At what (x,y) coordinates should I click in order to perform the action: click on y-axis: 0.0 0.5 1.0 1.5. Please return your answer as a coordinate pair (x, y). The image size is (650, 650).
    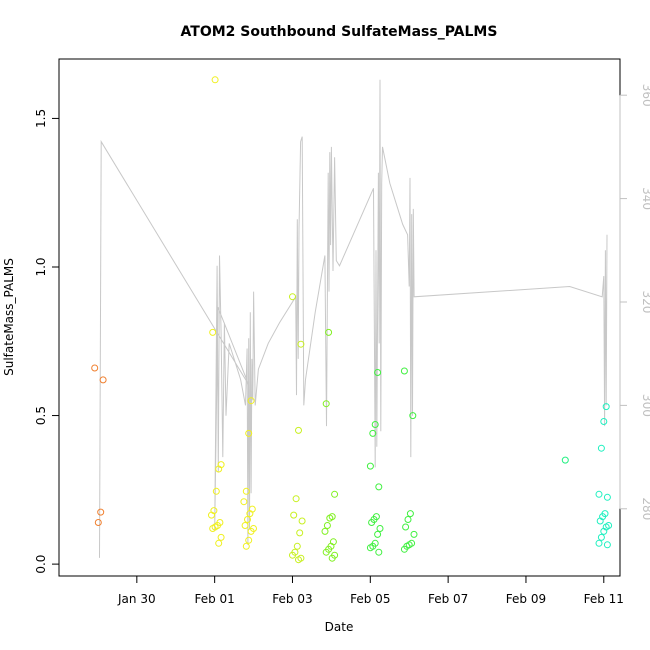
    Looking at the image, I should click on (47, 341).